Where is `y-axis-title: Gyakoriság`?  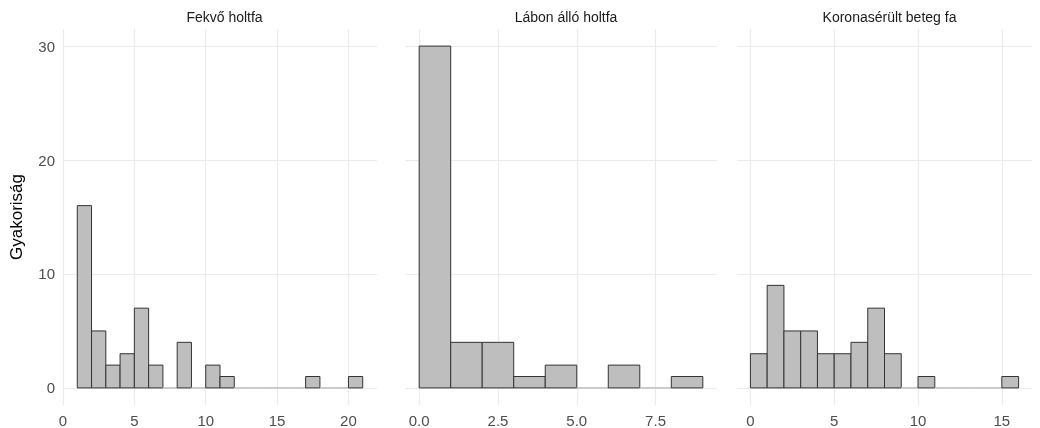 y-axis-title: Gyakoriság is located at coordinates (16, 217).